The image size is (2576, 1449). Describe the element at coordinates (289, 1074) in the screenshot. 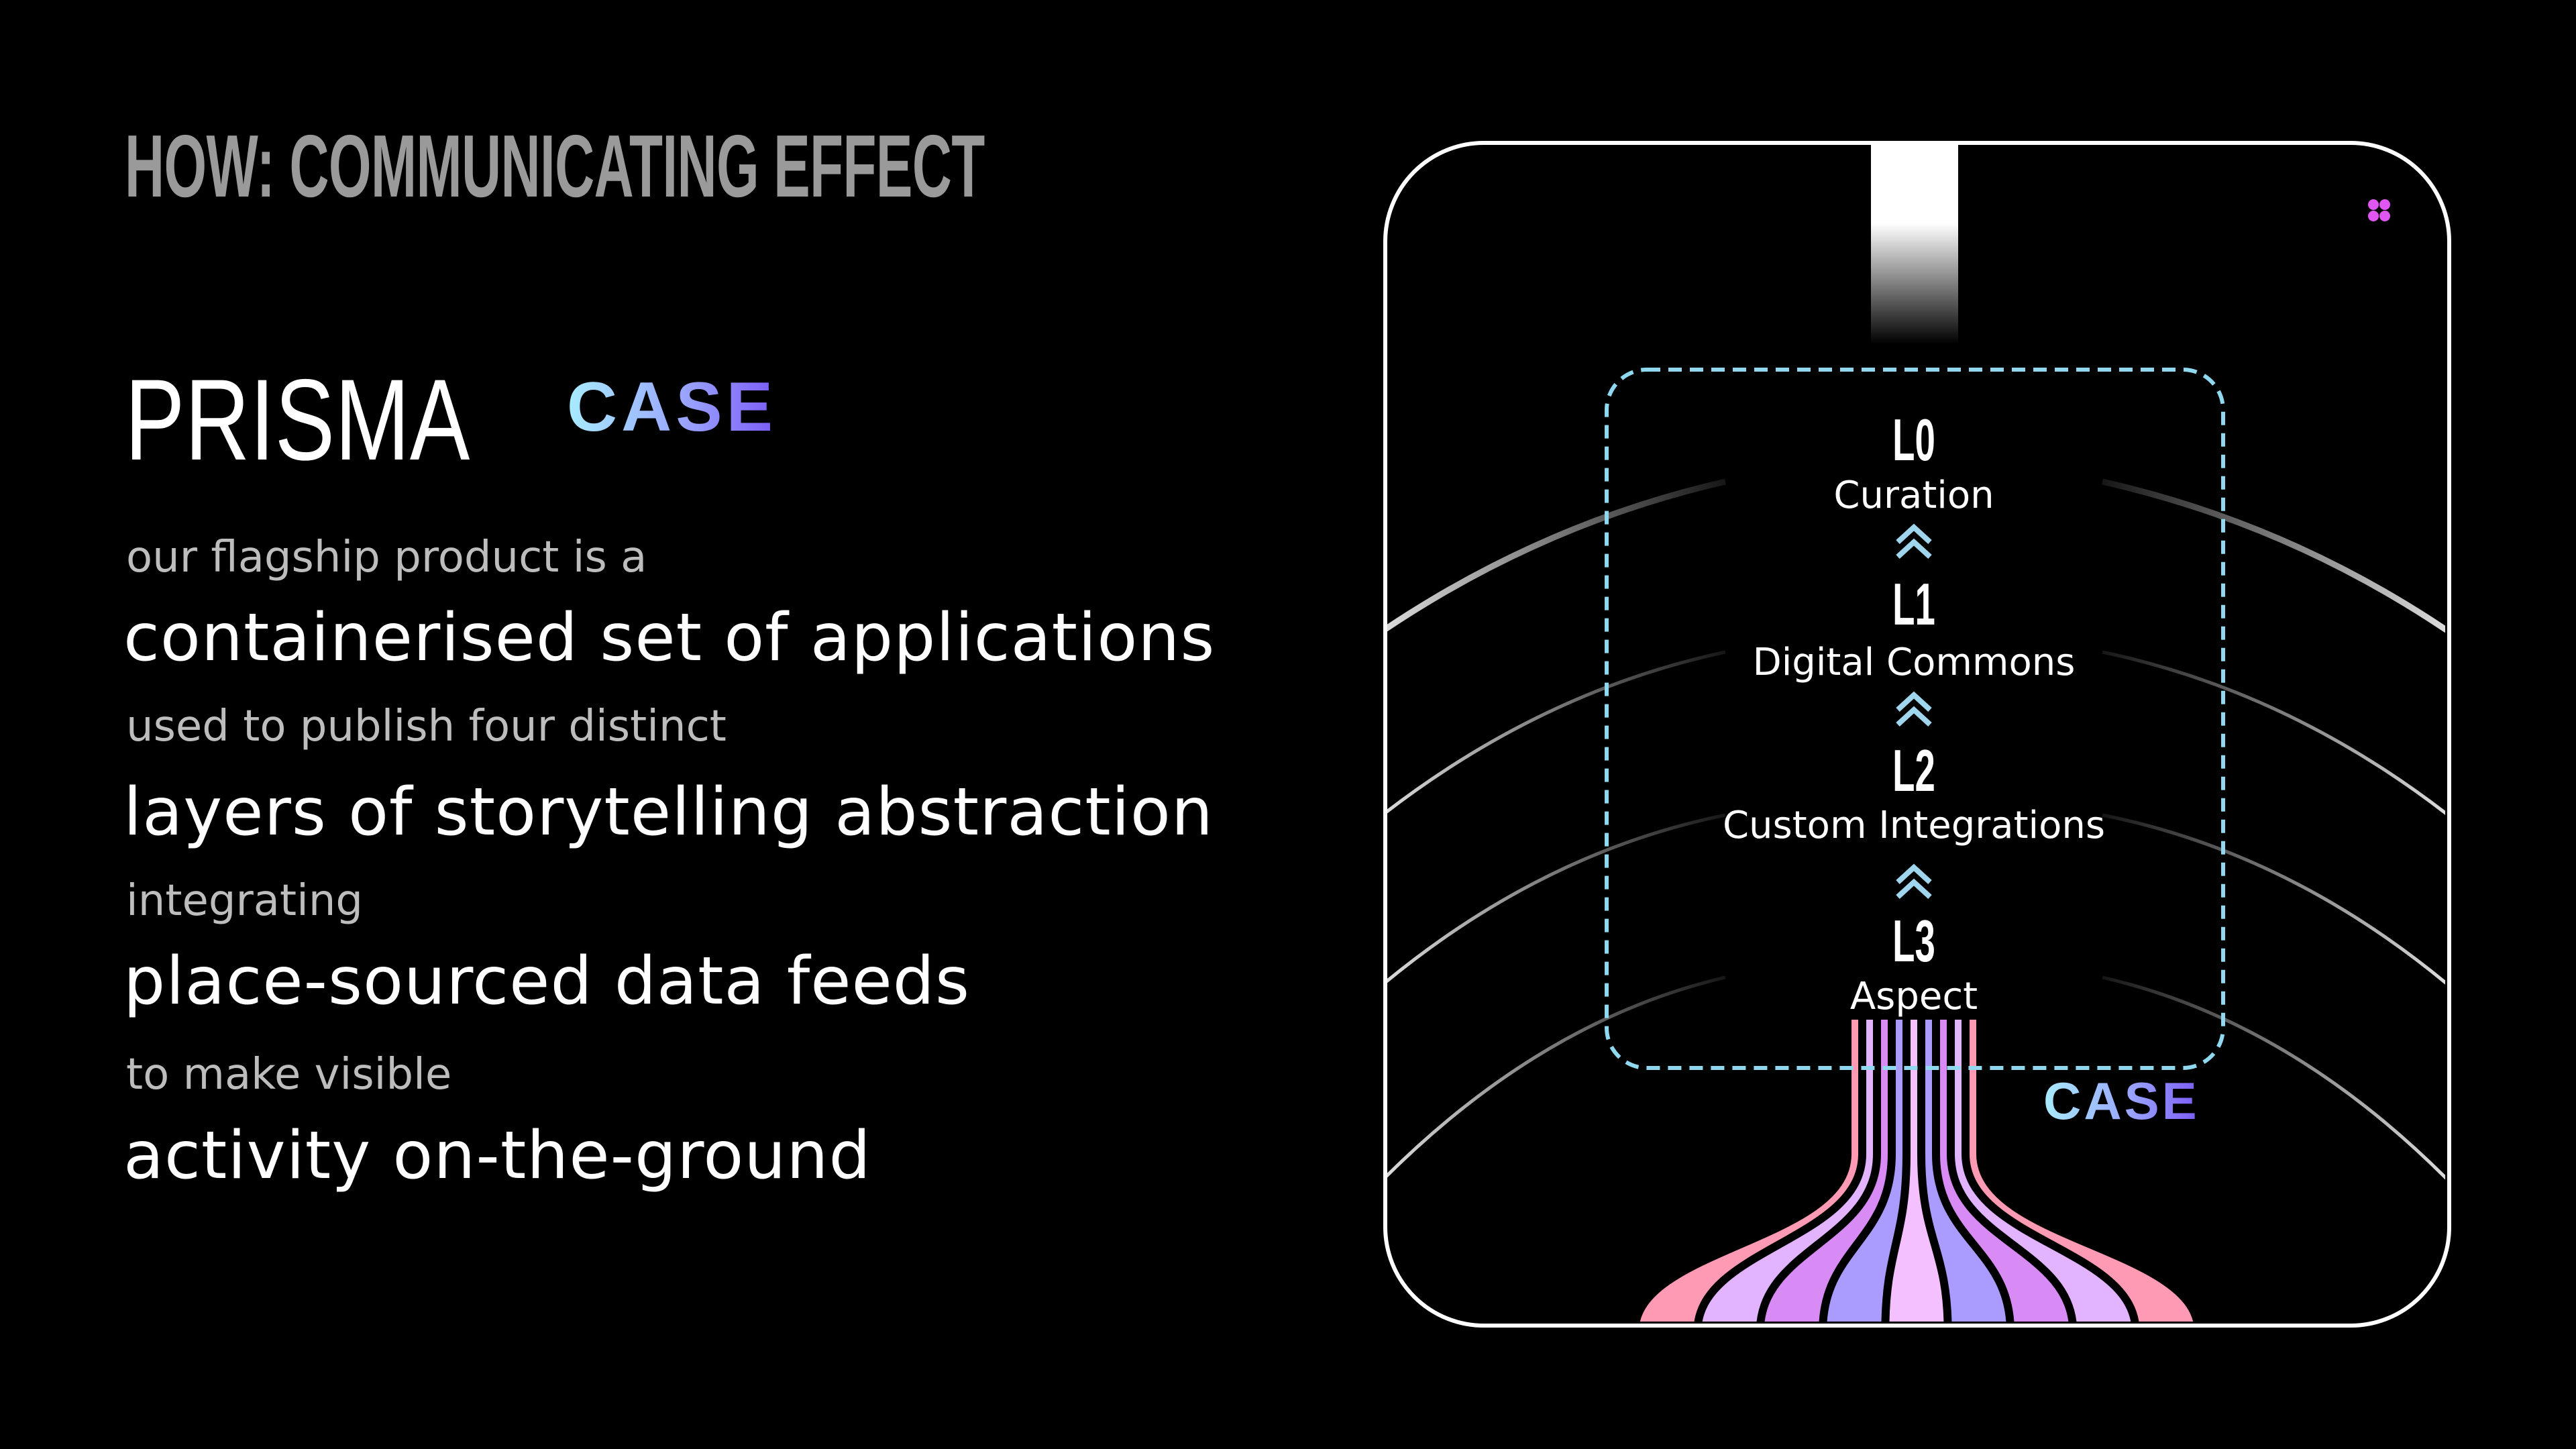

I see `line-small-4: to make visible` at that location.